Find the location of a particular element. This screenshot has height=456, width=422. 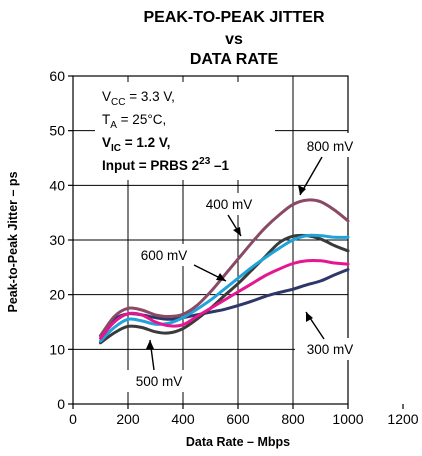

y-tick-label: 0 is located at coordinates (61, 404).